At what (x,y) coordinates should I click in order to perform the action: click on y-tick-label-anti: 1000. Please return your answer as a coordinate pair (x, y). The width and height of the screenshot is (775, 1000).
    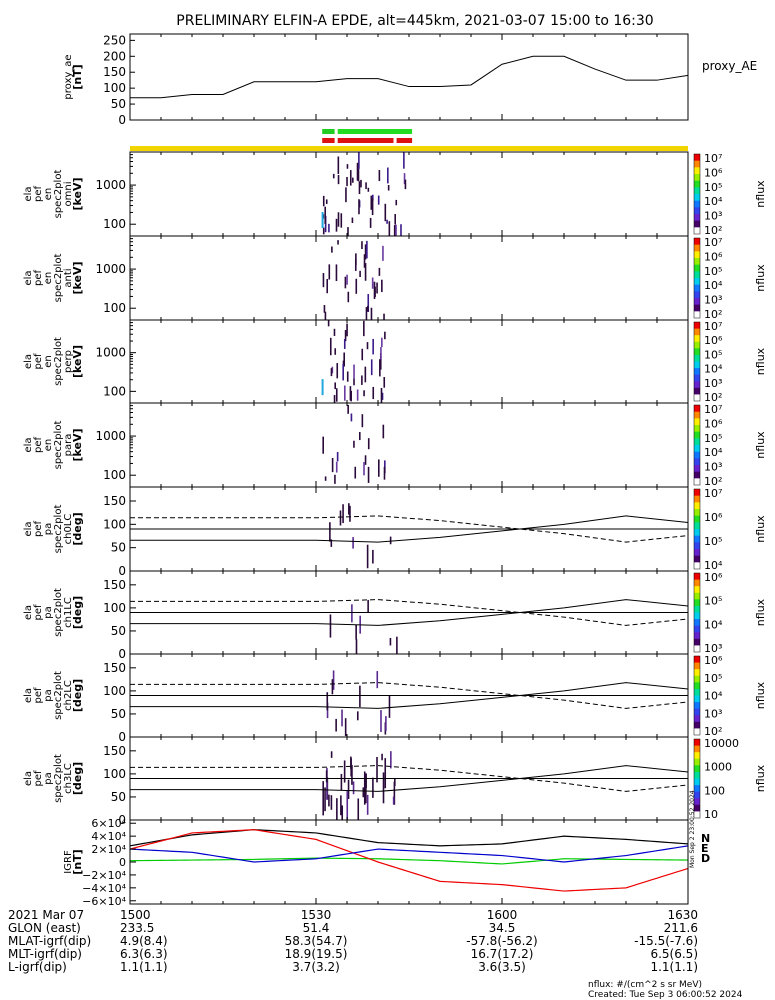
    Looking at the image, I should click on (110, 269).